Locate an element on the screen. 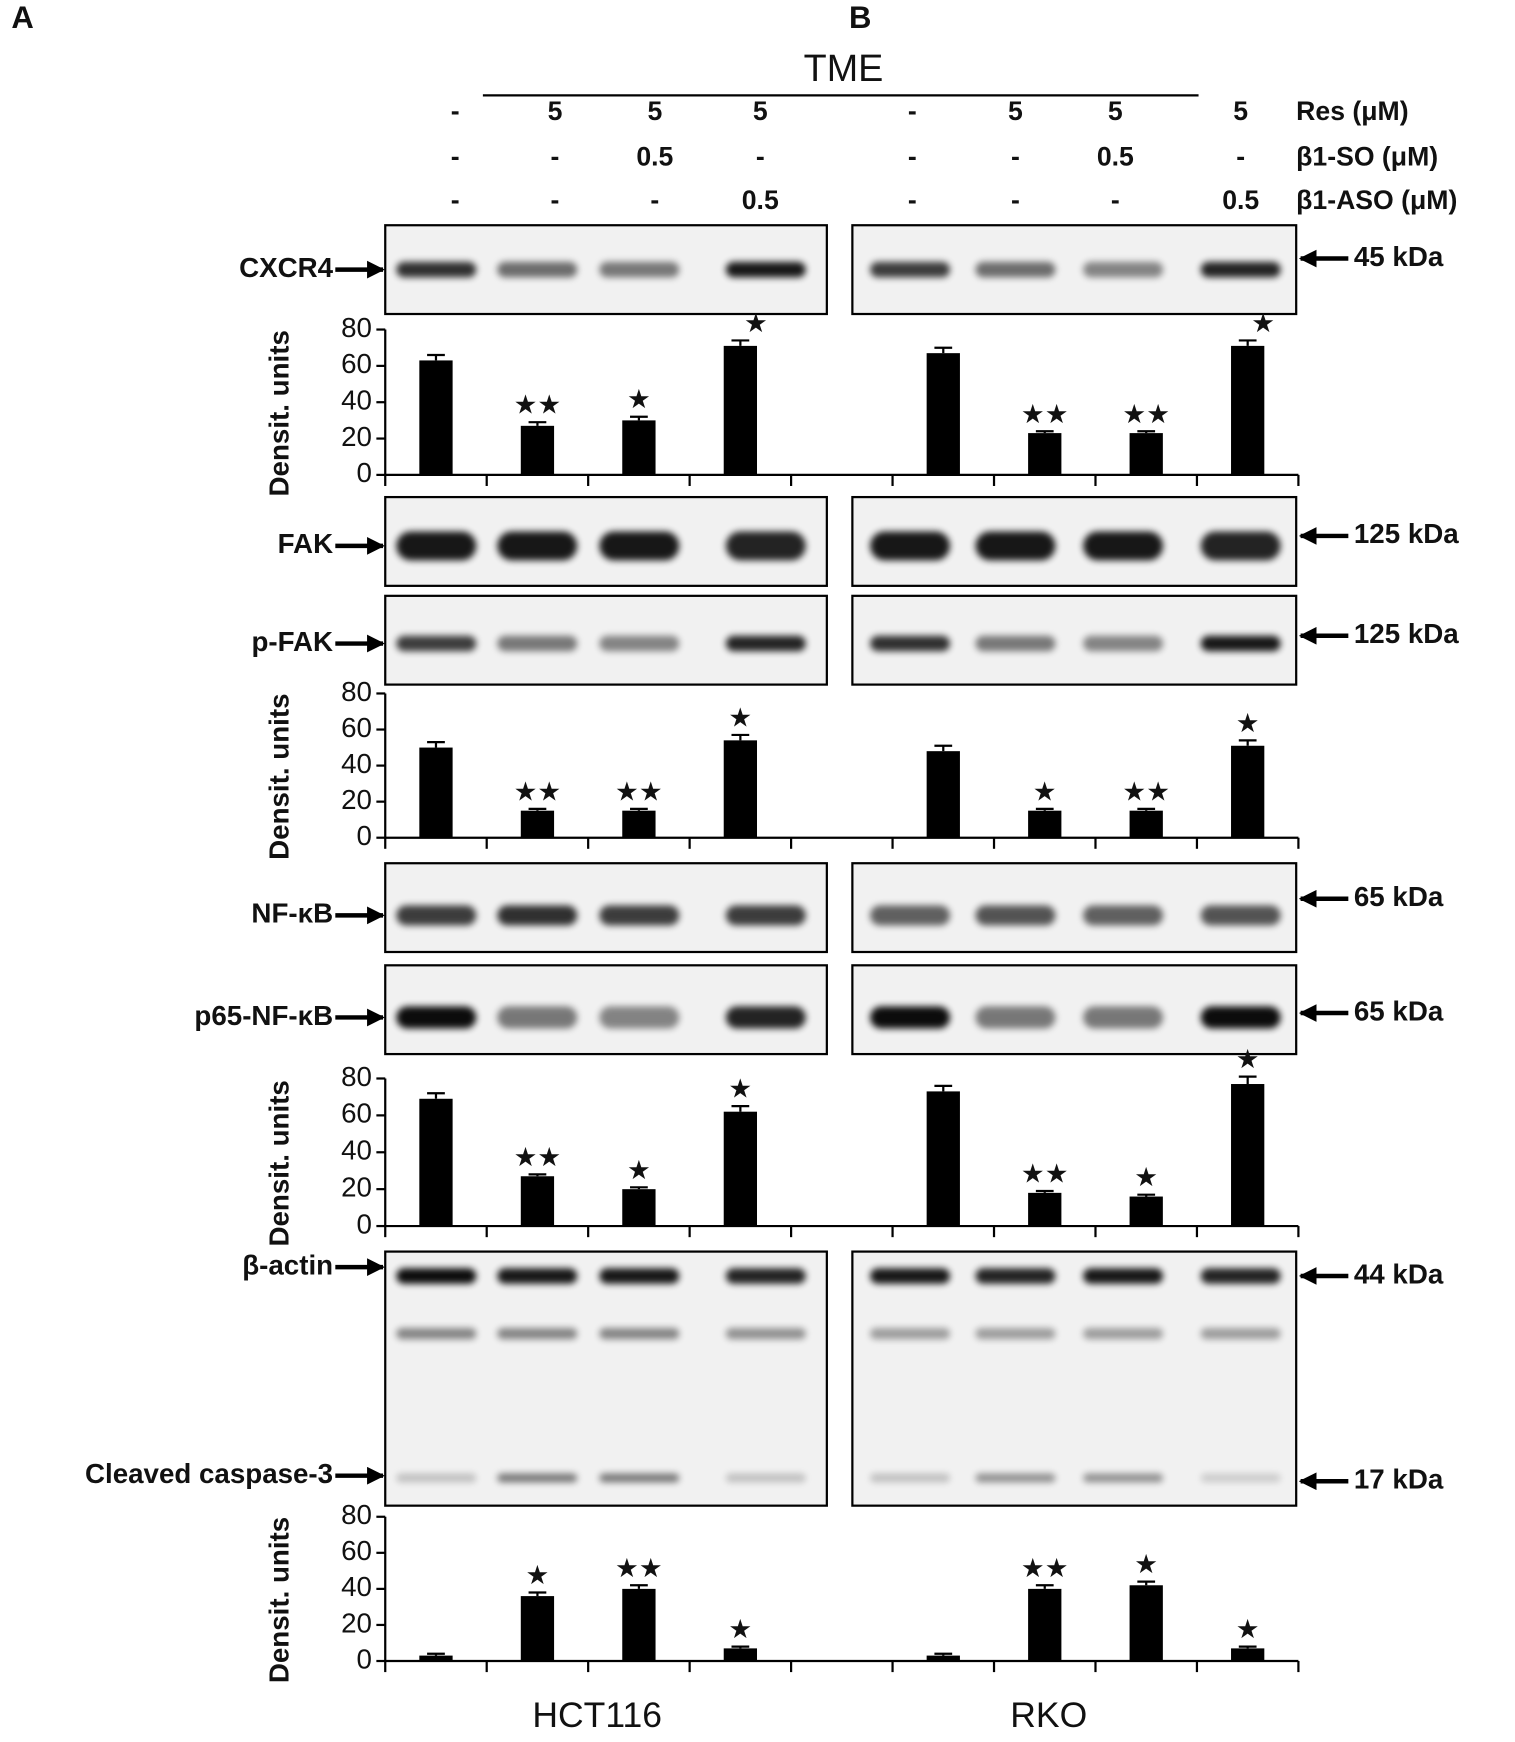 This screenshot has width=1515, height=1742. blot-label: p65-NF-κB is located at coordinates (263, 1015).